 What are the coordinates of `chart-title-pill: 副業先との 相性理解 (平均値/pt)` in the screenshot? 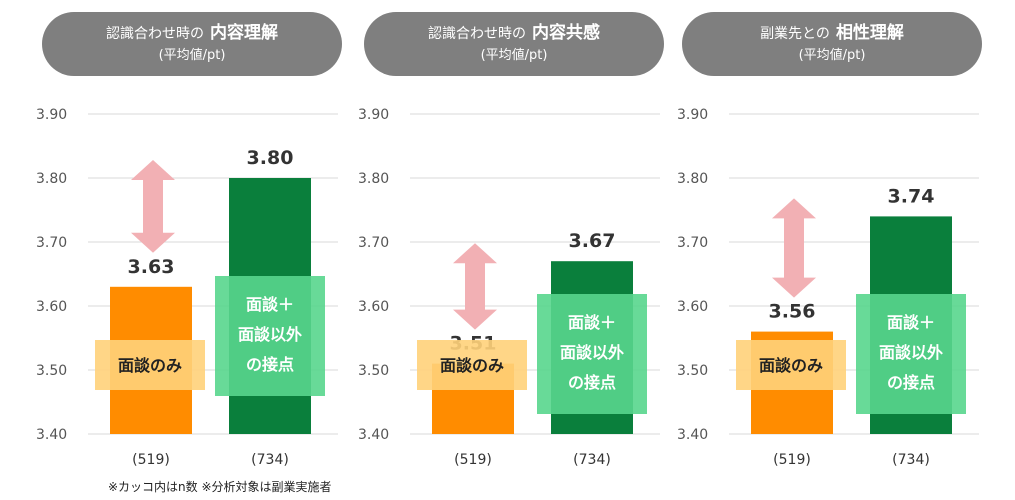 It's located at (832, 44).